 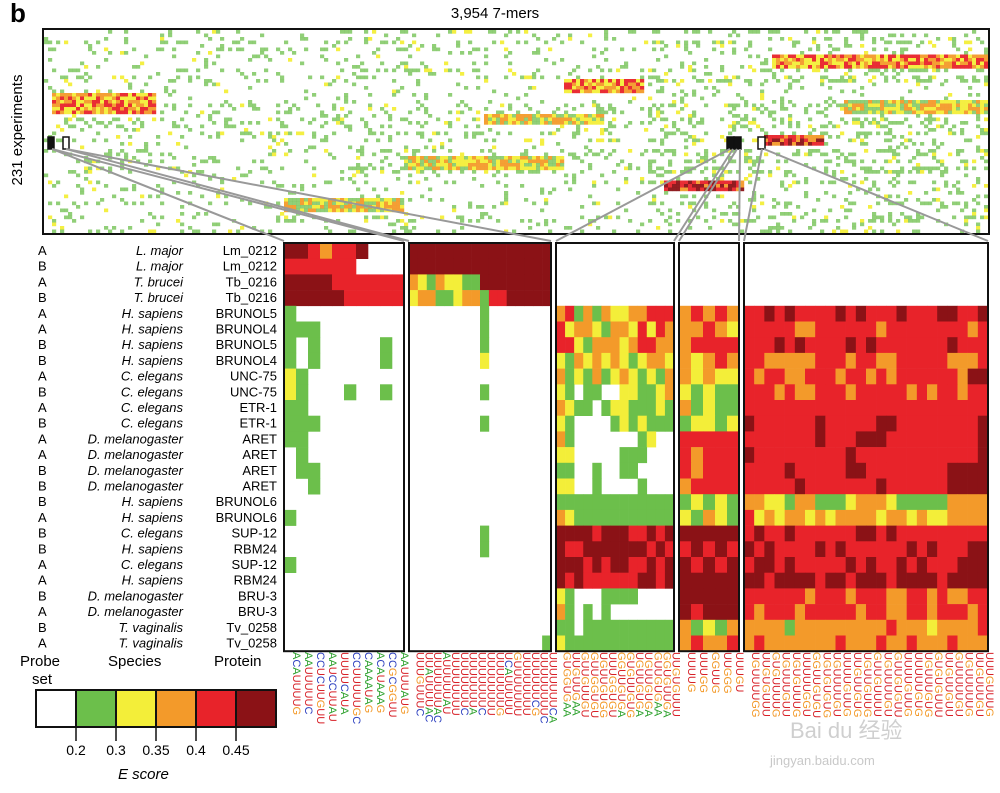 I want to click on legend-swatch, so click(x=256, y=708).